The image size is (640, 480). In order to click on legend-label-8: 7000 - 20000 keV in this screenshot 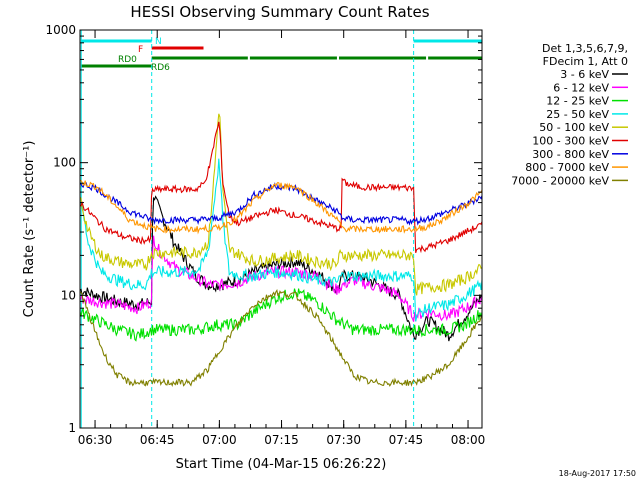, I will do `click(560, 180)`.